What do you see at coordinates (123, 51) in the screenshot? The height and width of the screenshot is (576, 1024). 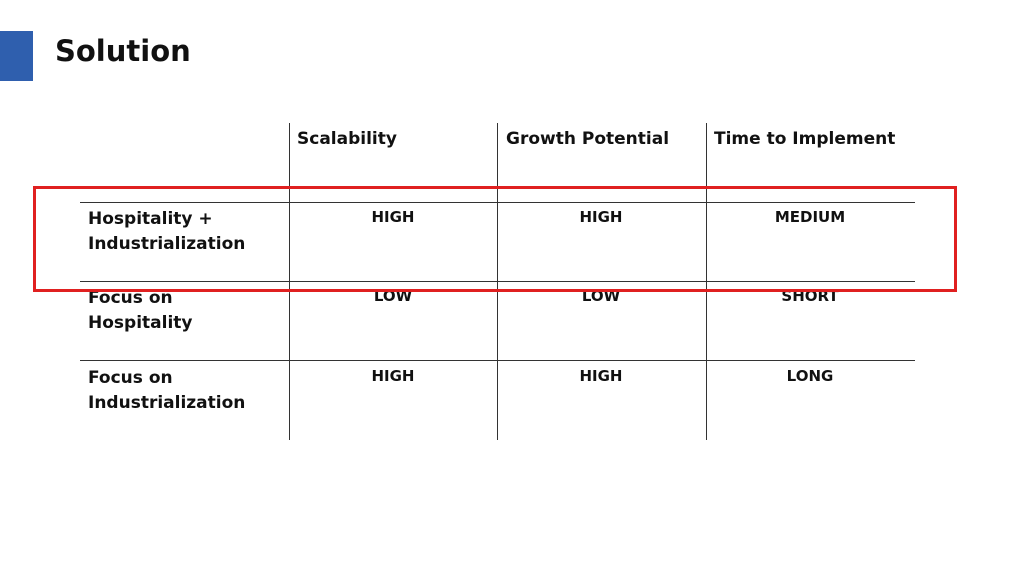 I see `title: Solution` at bounding box center [123, 51].